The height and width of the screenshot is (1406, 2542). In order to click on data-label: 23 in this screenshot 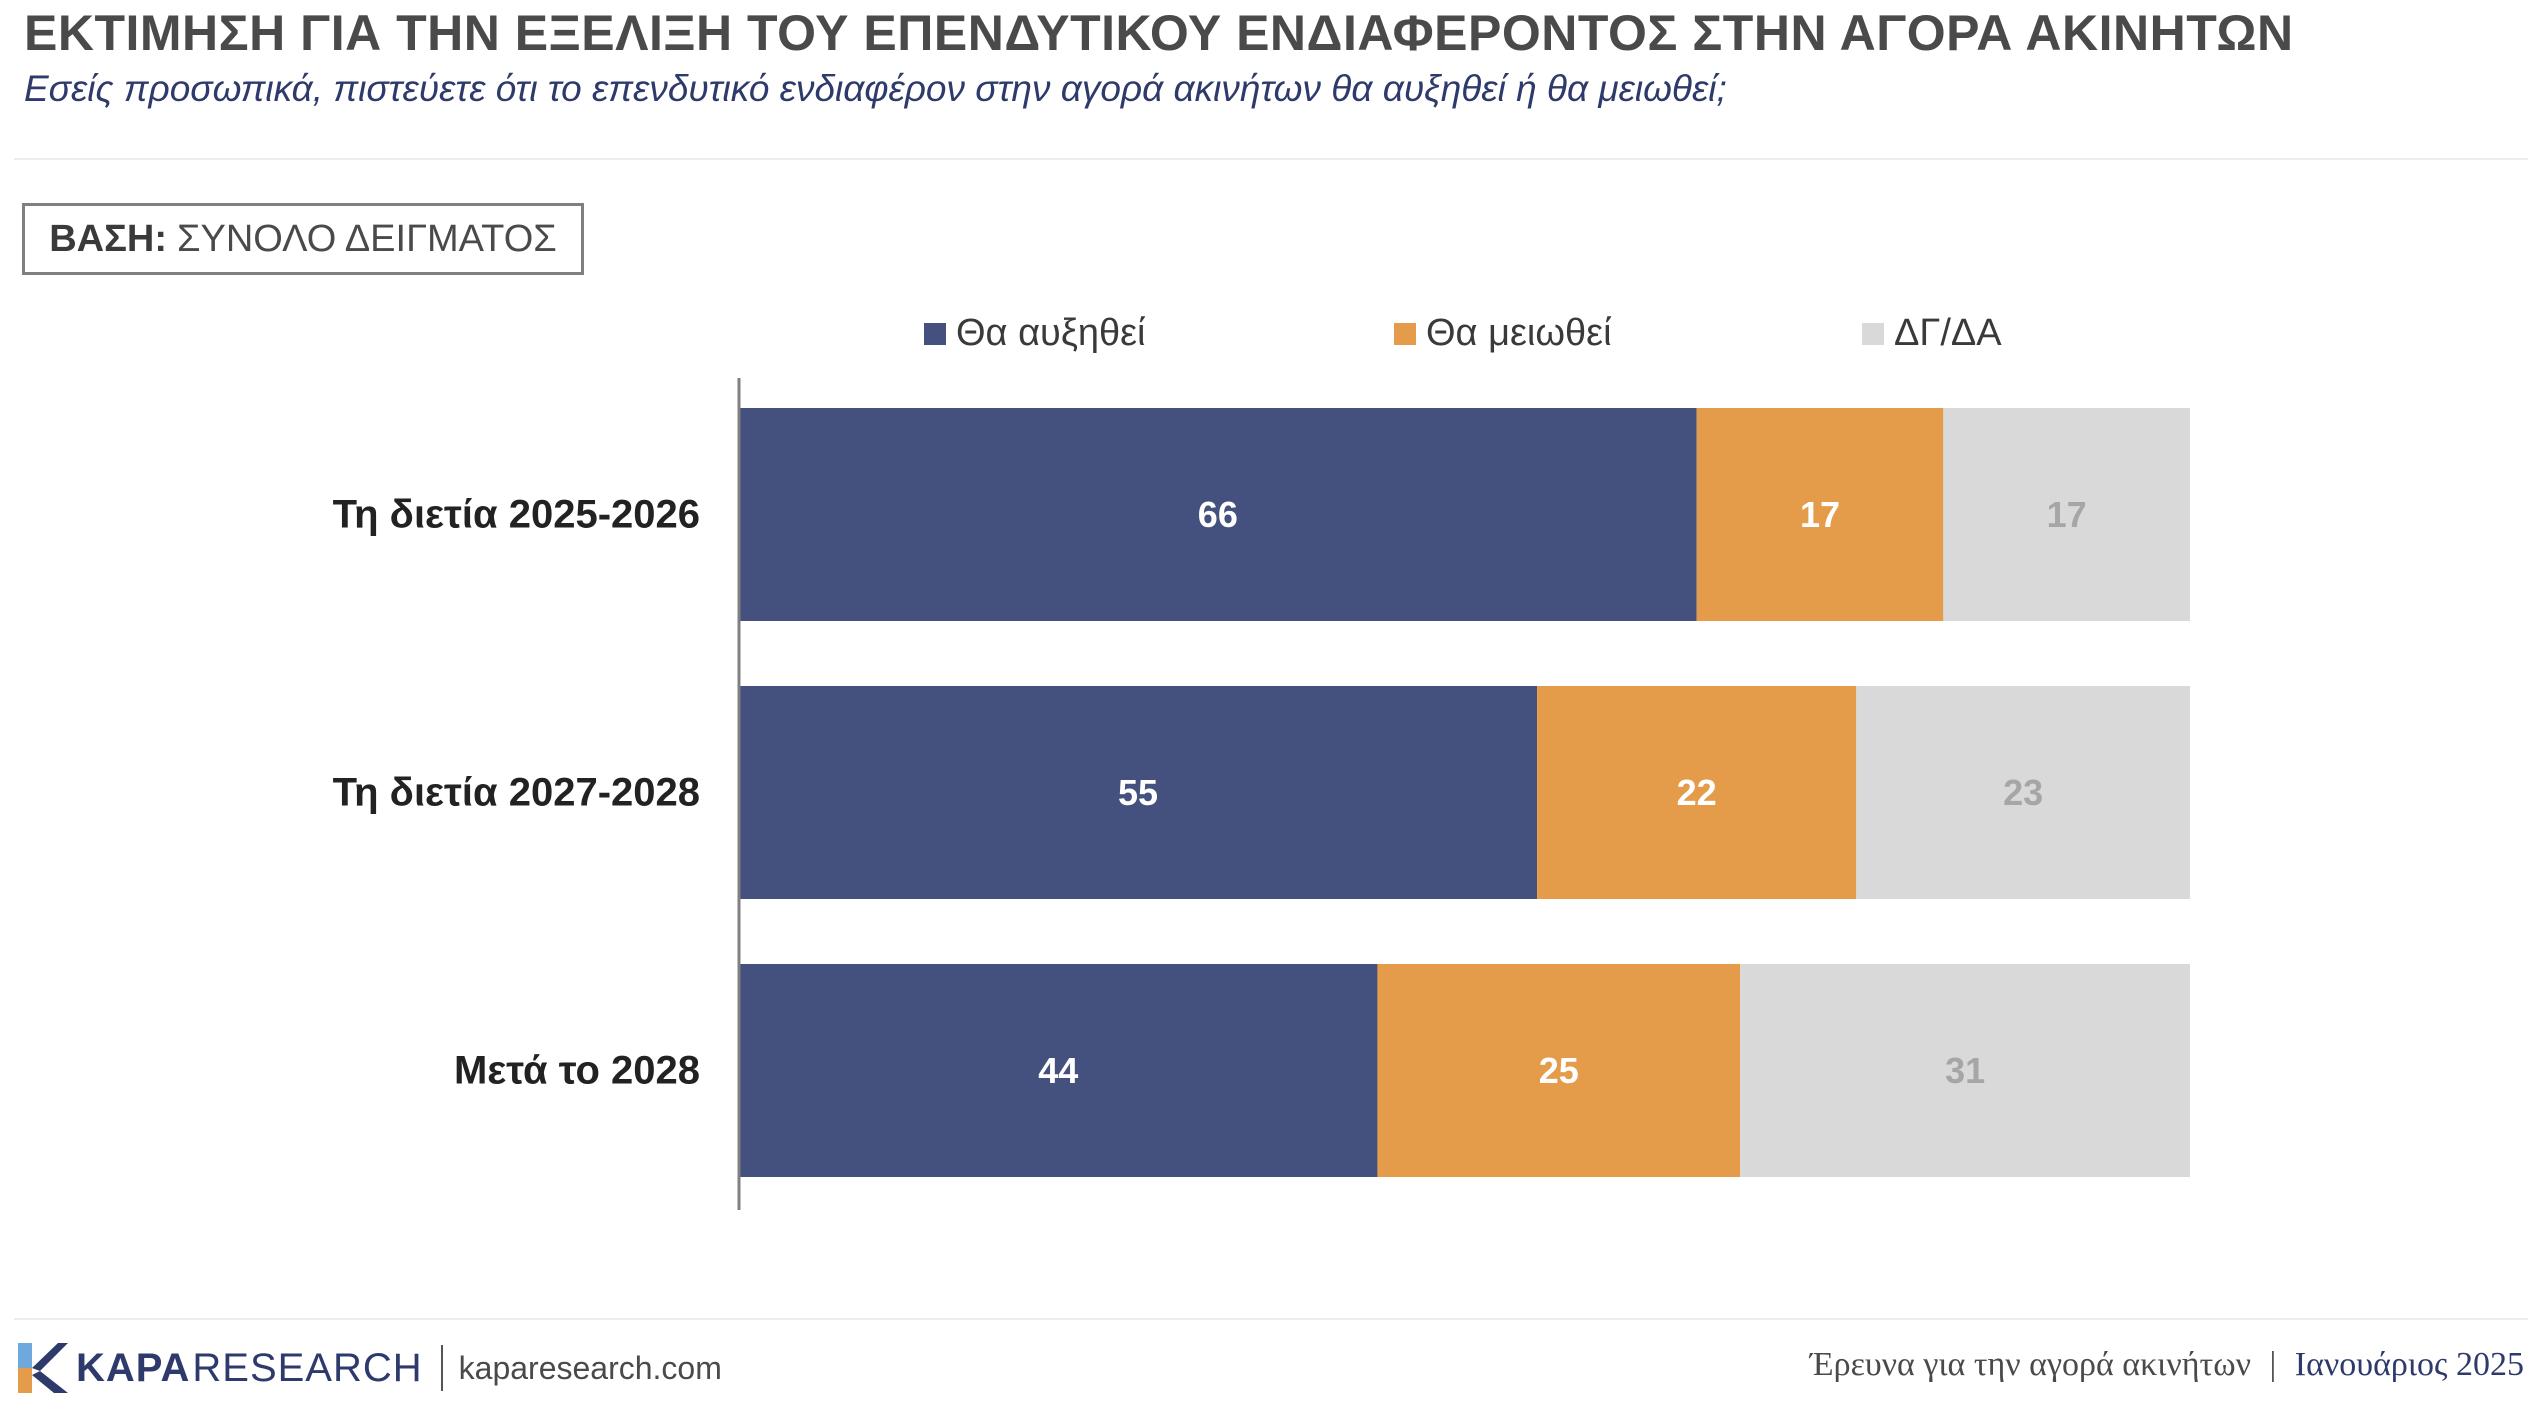, I will do `click(2023, 792)`.